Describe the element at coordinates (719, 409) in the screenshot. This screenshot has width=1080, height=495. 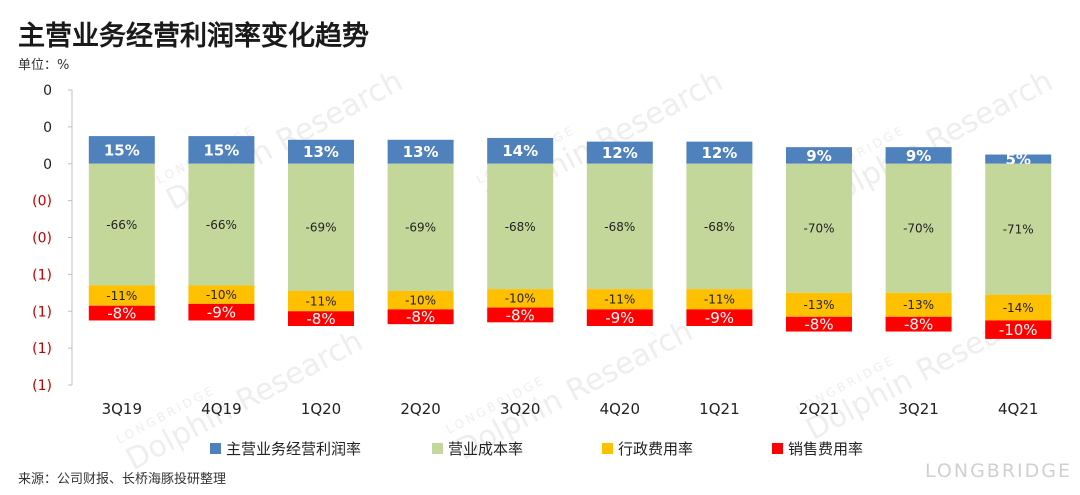
I see `x-tick-label: 1Q21` at that location.